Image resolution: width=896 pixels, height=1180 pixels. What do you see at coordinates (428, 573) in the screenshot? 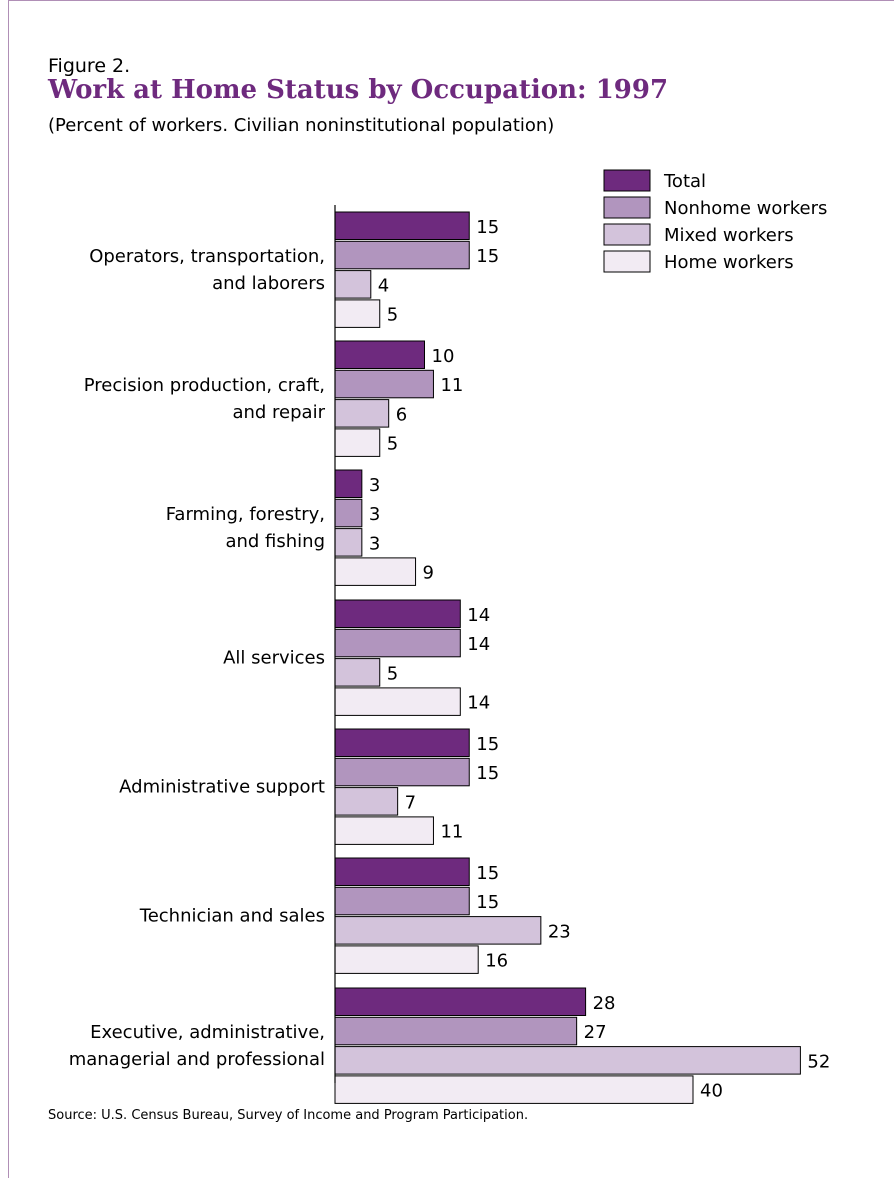
I see `value-label-2-3: 9` at bounding box center [428, 573].